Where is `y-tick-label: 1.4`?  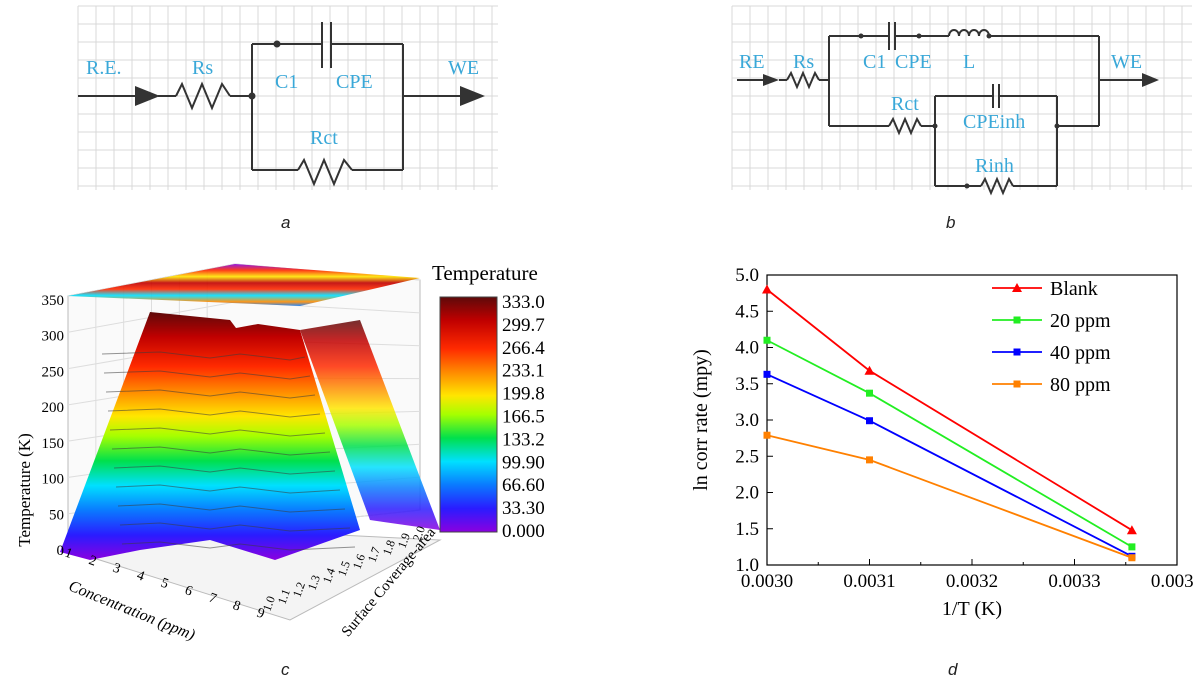
y-tick-label: 1.4 is located at coordinates (329, 575).